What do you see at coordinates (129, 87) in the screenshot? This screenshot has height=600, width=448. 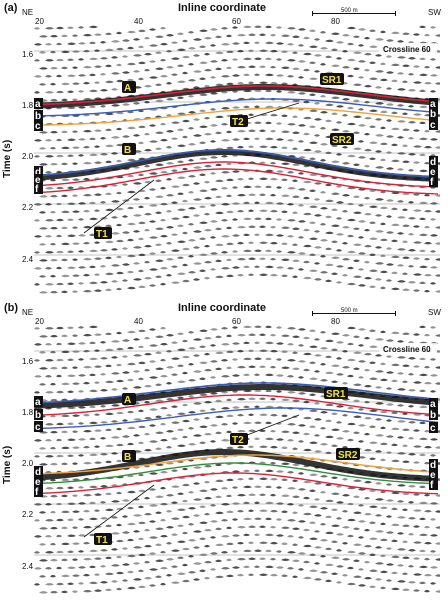 I see `label-A-bg` at bounding box center [129, 87].